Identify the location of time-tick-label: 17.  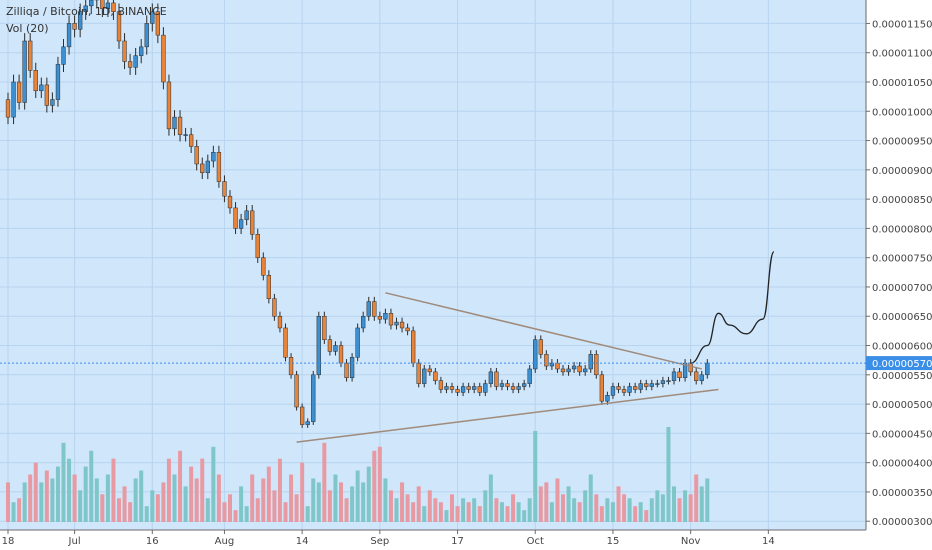
(457, 541).